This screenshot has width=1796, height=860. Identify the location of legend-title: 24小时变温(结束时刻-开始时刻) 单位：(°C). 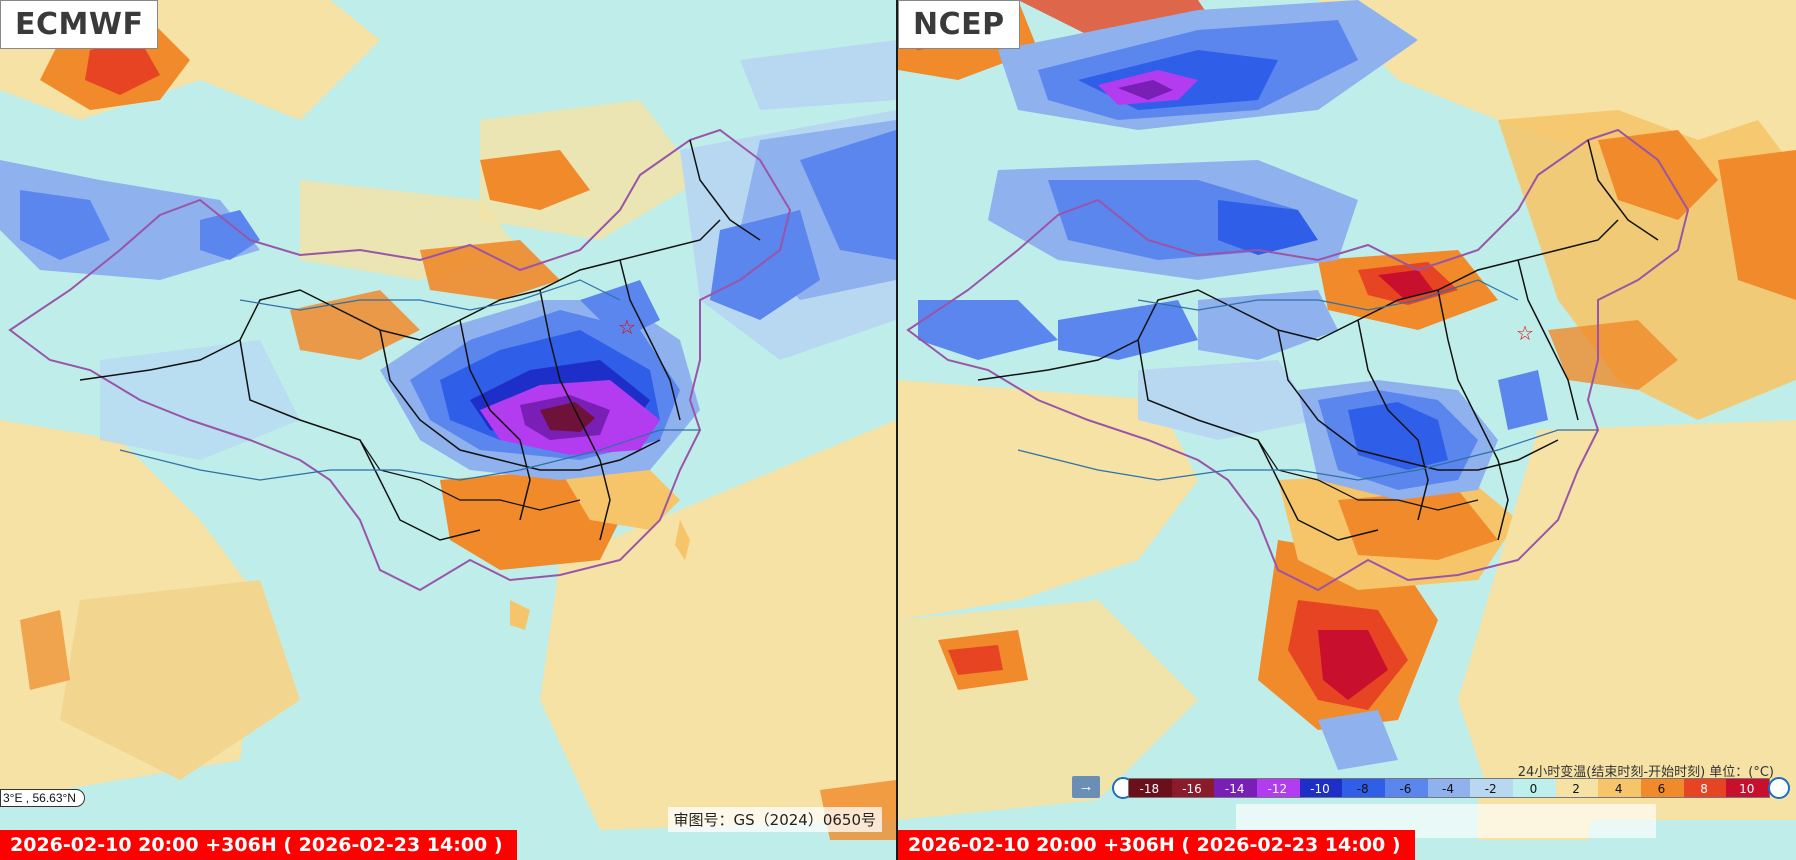
(1645, 772).